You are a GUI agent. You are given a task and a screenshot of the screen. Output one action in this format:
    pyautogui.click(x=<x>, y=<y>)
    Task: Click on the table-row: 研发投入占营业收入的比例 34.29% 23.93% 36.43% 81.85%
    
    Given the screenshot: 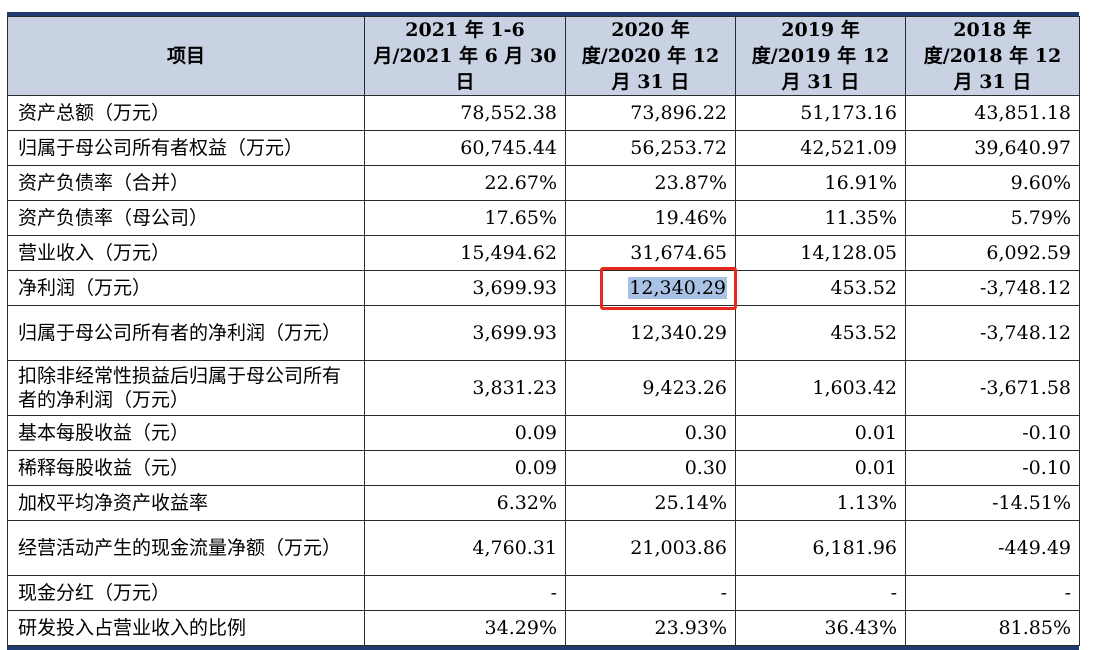 What is the action you would take?
    pyautogui.click(x=543, y=628)
    